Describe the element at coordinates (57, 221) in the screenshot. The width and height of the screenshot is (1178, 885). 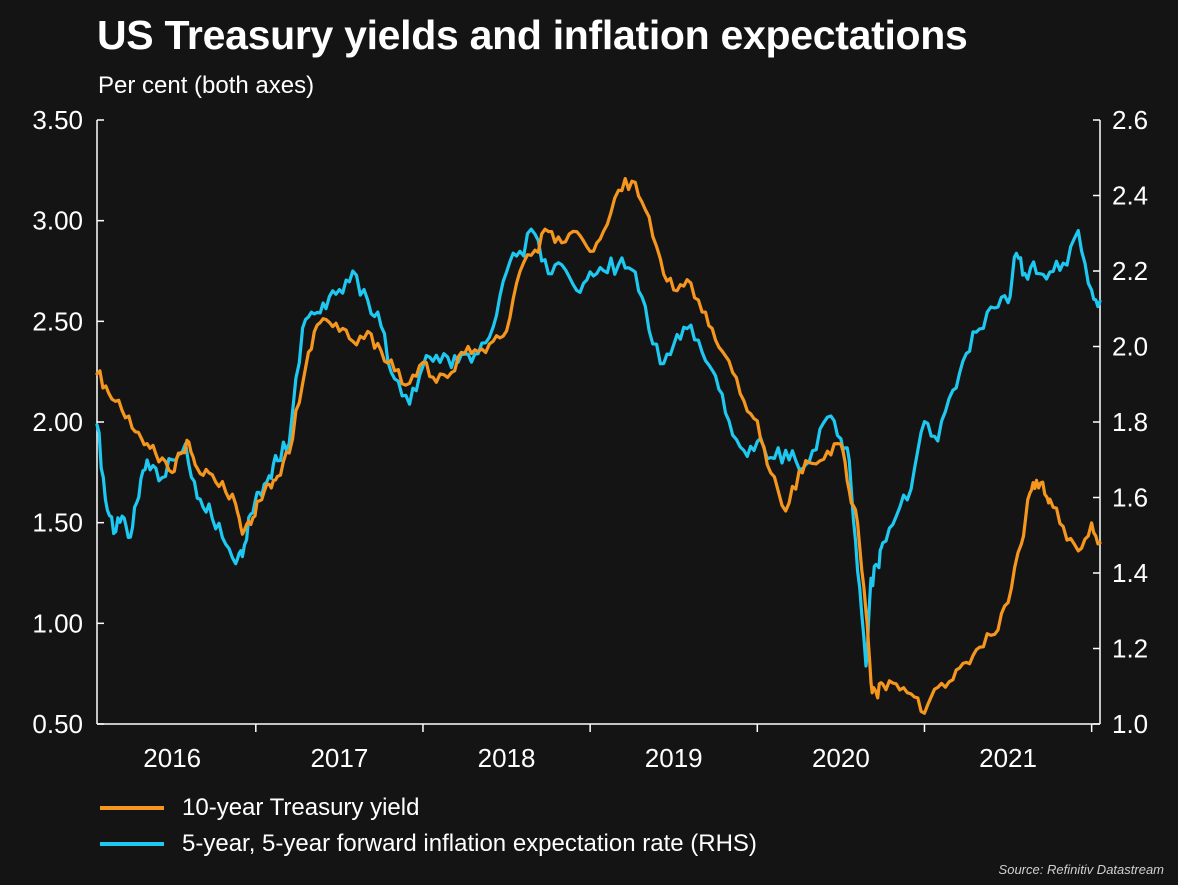
I see `left-axis-tick-label: 3.00` at that location.